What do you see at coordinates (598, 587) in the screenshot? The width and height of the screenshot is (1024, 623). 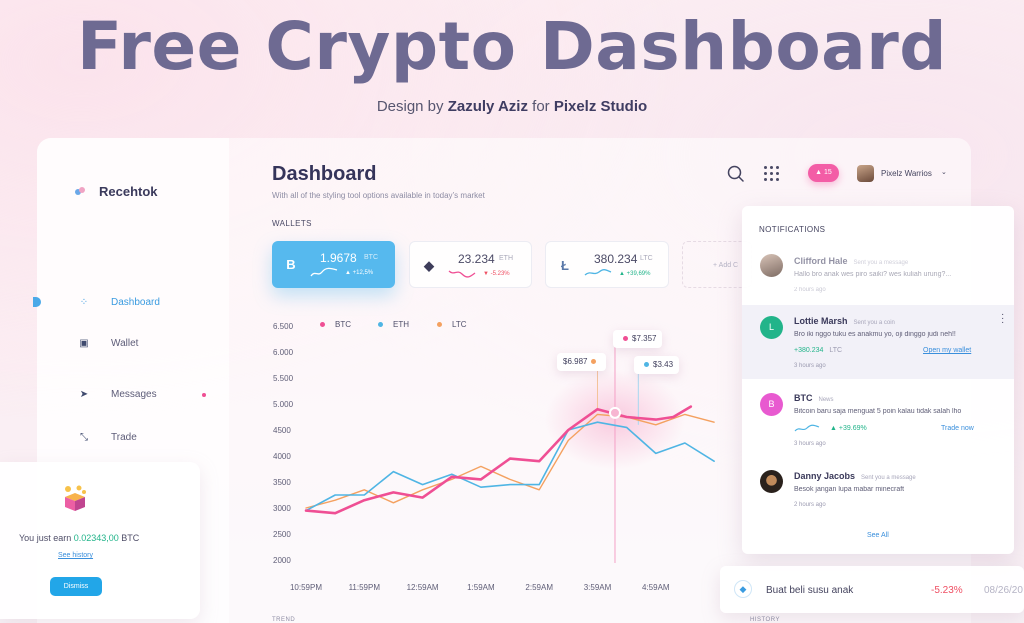 I see `x-tick-label: 3:59AM` at bounding box center [598, 587].